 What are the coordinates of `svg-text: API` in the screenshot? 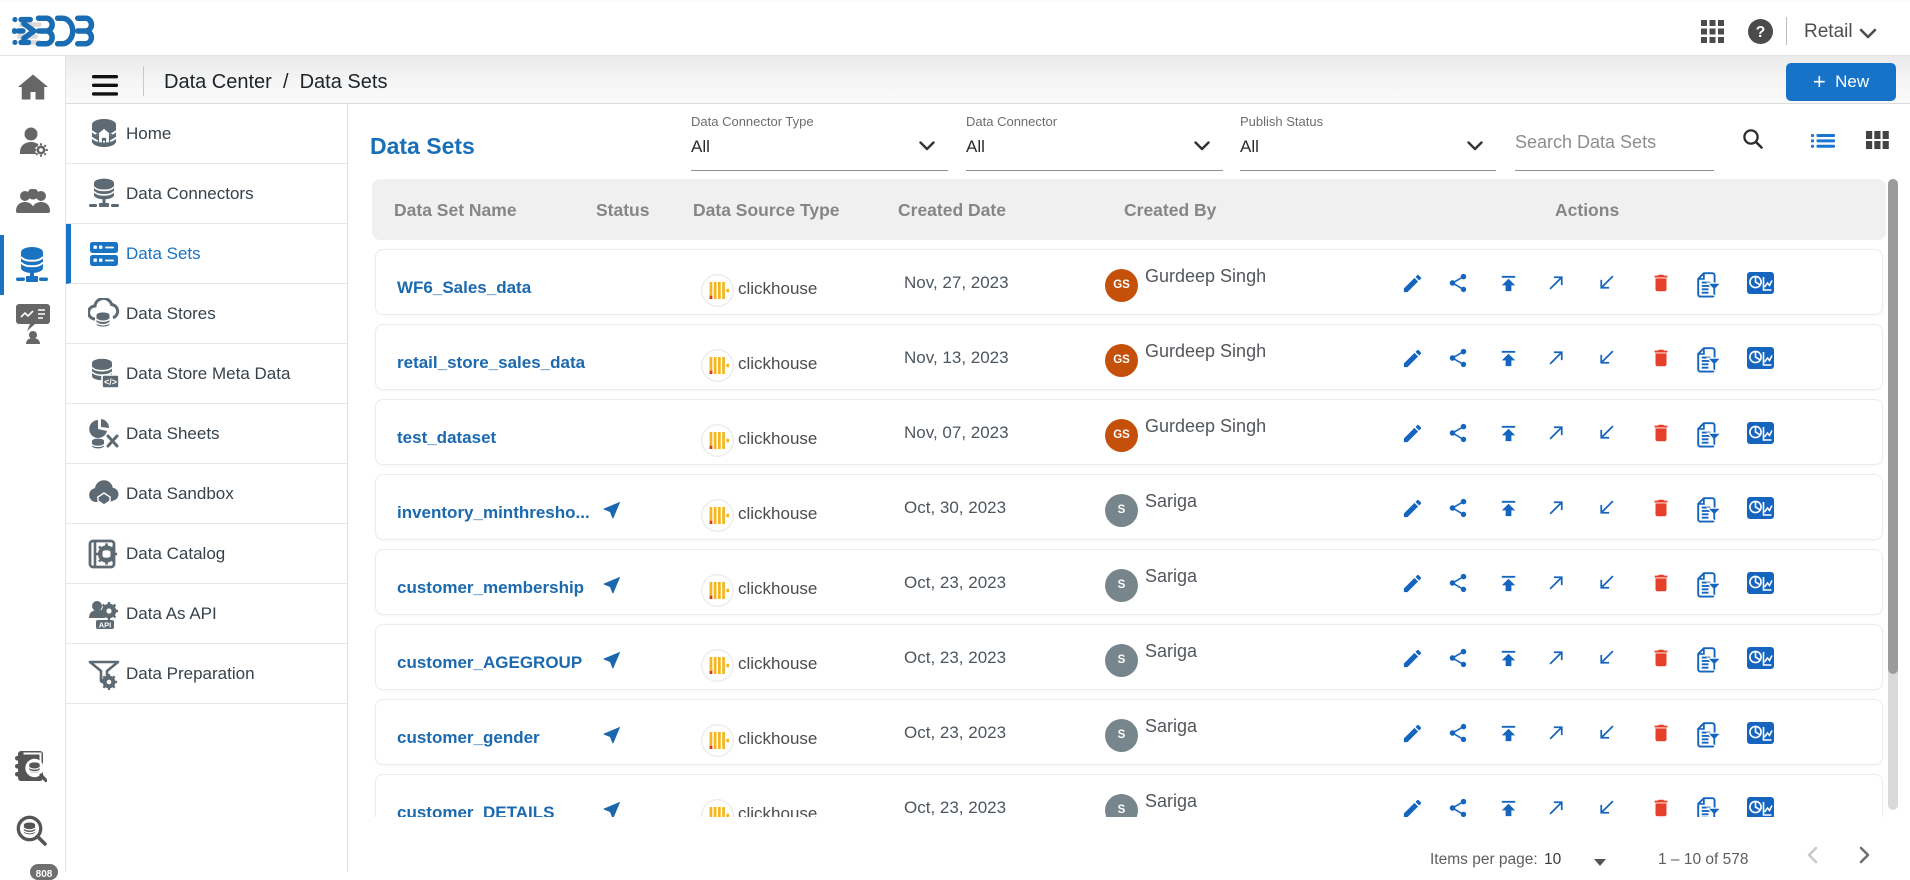 It's located at (105, 625).